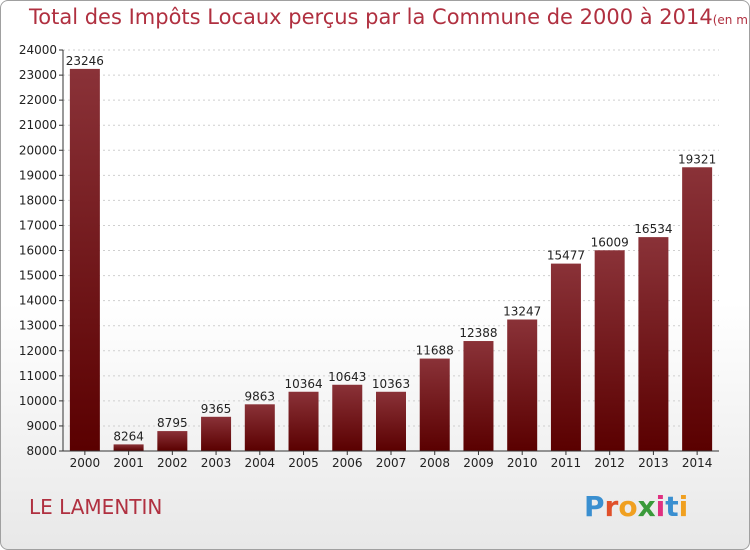 The height and width of the screenshot is (550, 750). What do you see at coordinates (565, 357) in the screenshot?
I see `bar-2011` at bounding box center [565, 357].